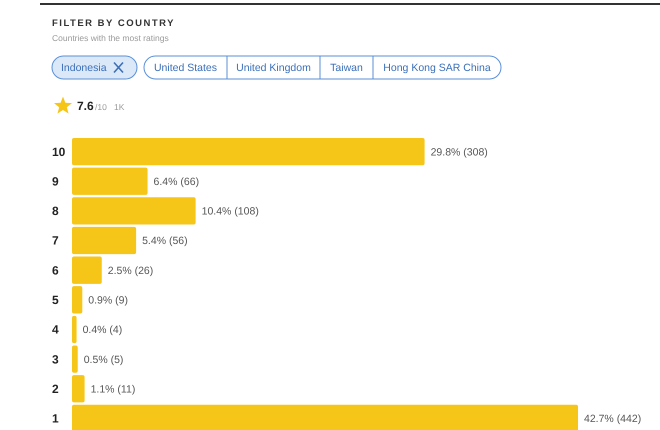 This screenshot has height=430, width=660. What do you see at coordinates (113, 23) in the screenshot?
I see `chart-title: FILTER BY COUNTRY` at bounding box center [113, 23].